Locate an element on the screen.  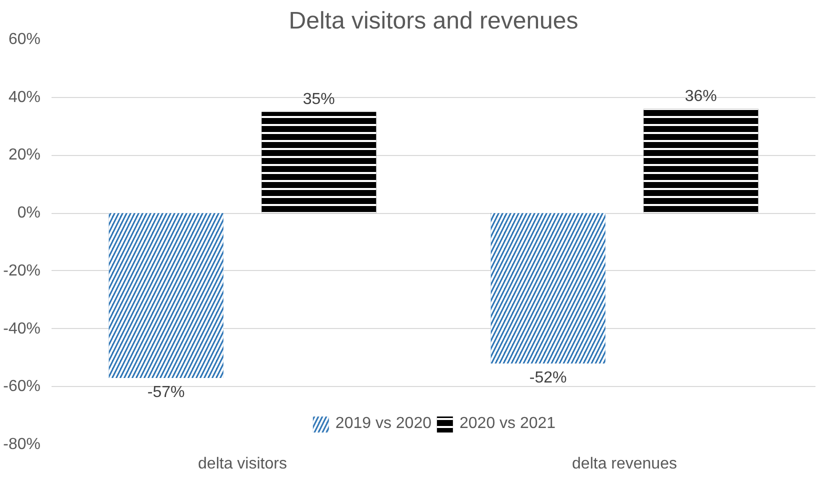
data-label: 36% is located at coordinates (700, 96).